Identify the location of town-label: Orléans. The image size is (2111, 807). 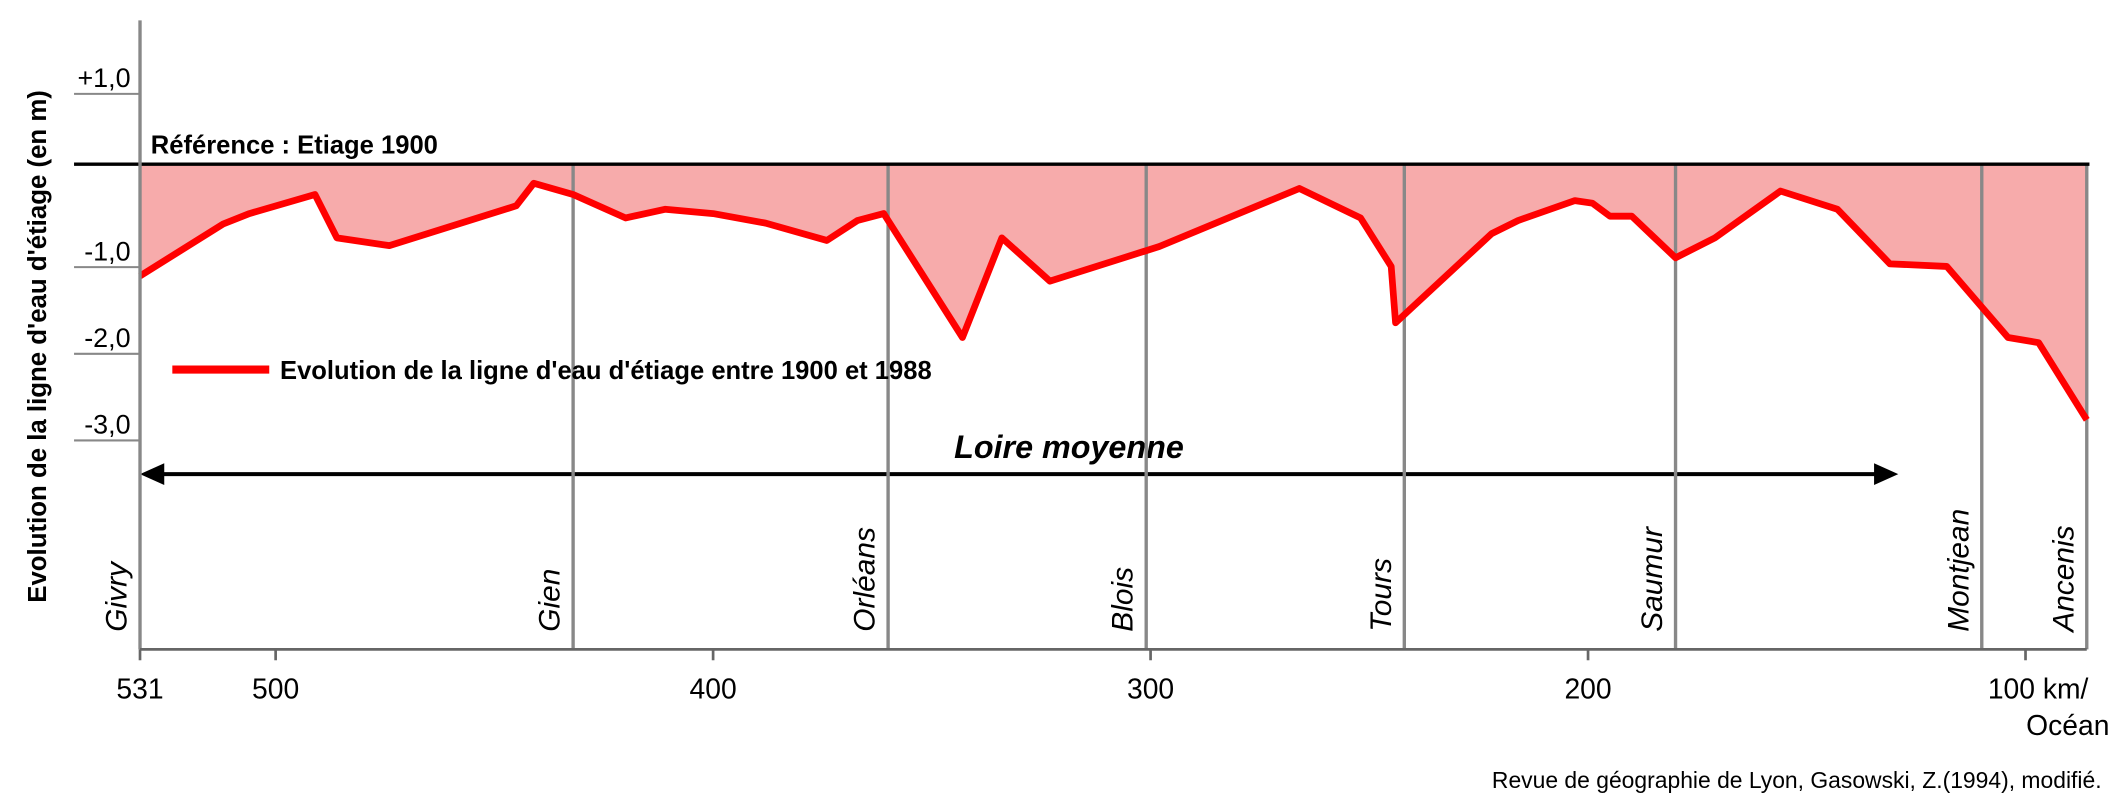
(865, 579).